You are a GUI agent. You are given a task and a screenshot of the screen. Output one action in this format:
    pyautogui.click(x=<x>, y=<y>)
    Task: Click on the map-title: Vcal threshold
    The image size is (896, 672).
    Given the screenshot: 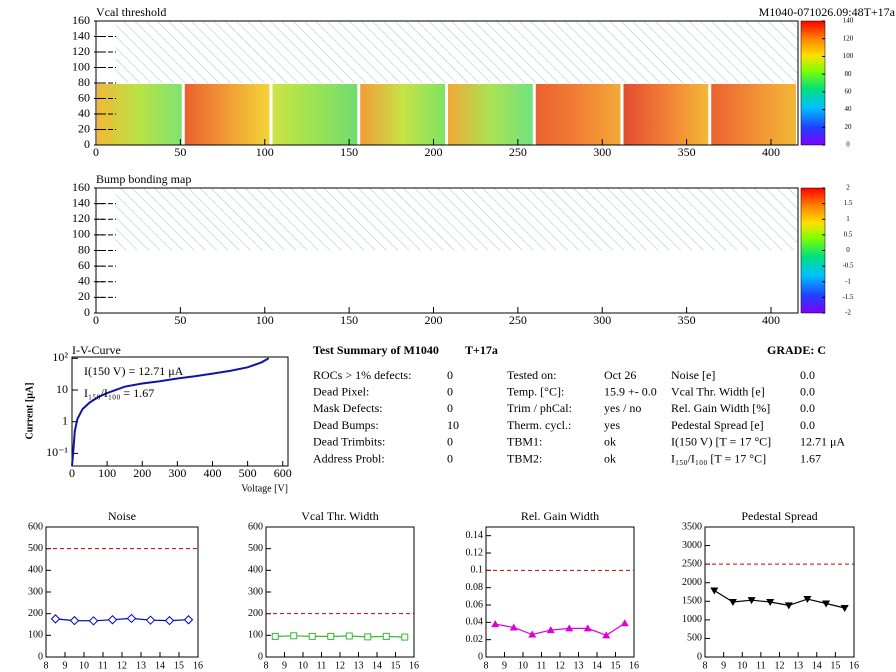 What is the action you would take?
    pyautogui.click(x=131, y=12)
    